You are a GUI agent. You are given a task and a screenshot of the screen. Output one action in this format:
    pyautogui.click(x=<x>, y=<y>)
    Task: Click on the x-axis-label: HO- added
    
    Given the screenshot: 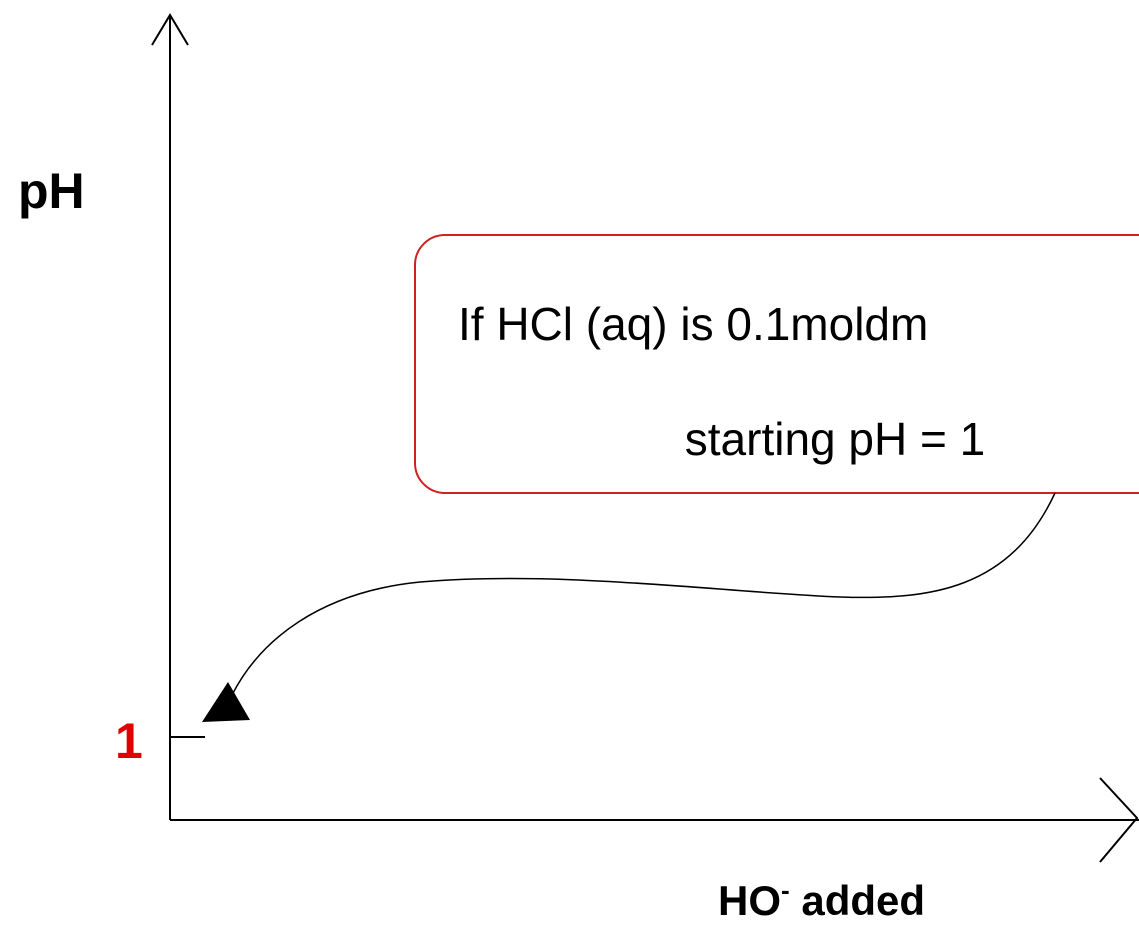 What is the action you would take?
    pyautogui.click(x=821, y=899)
    